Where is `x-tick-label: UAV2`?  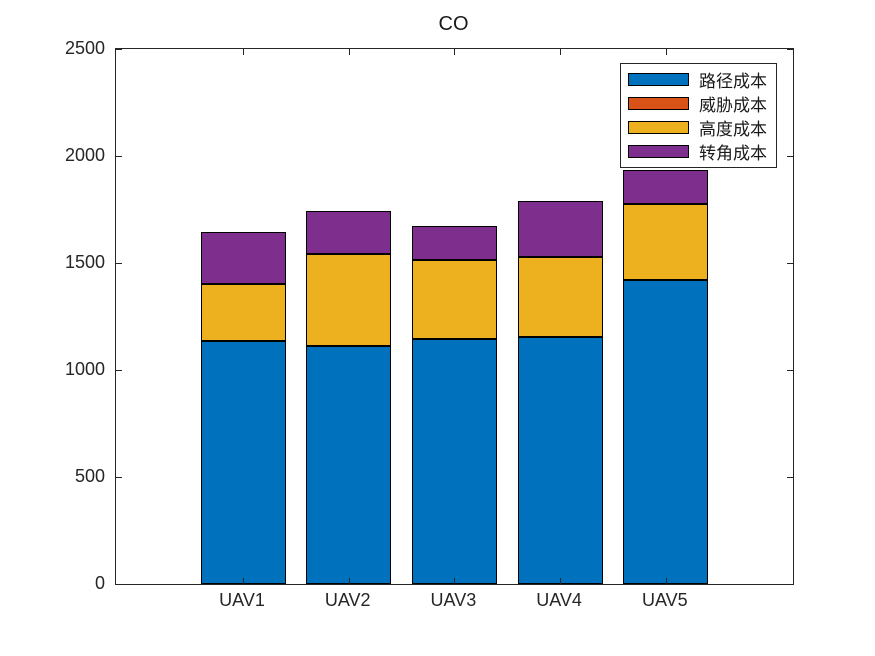
x-tick-label: UAV2 is located at coordinates (347, 600).